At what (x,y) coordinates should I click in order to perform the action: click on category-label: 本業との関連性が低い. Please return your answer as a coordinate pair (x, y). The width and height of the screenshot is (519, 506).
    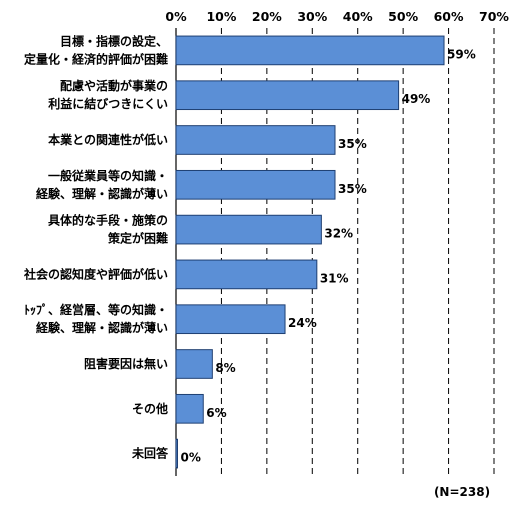
    Looking at the image, I should click on (108, 139).